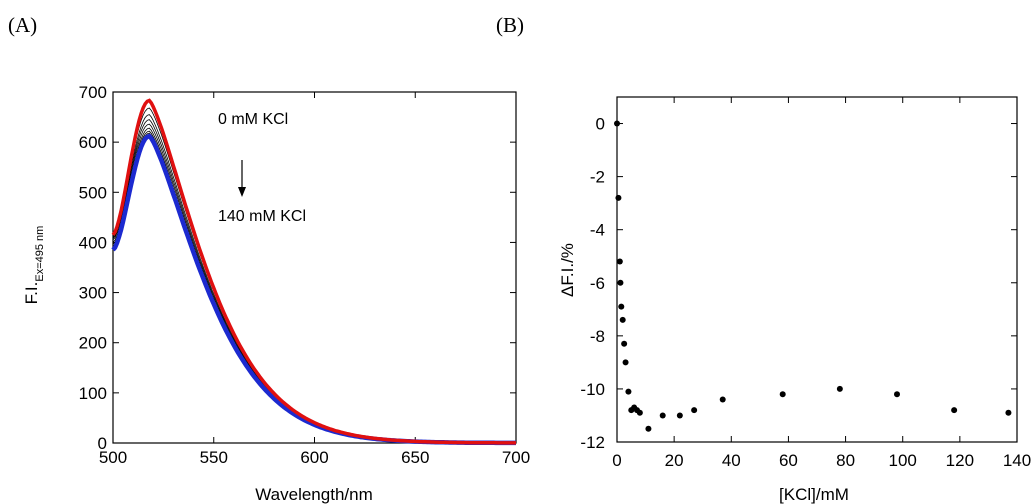 The height and width of the screenshot is (504, 1036). I want to click on chart-b-x-tick-label: 60, so click(788, 460).